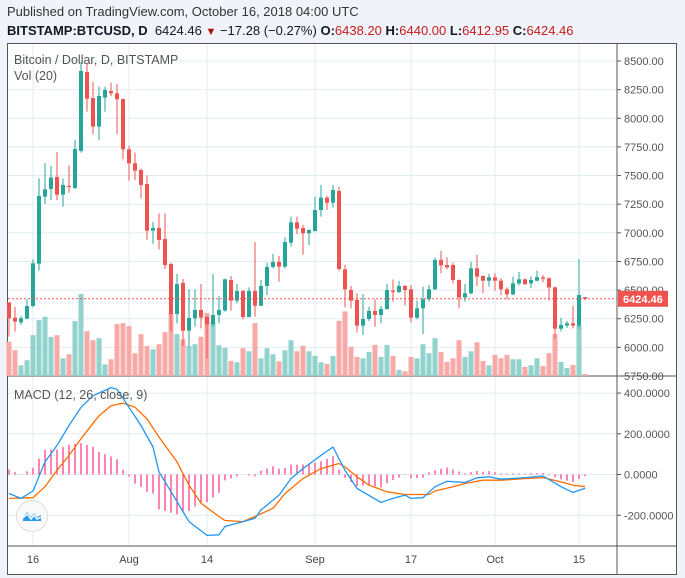 The height and width of the screenshot is (578, 685). What do you see at coordinates (494, 560) in the screenshot?
I see `time-axis-label: Oct` at bounding box center [494, 560].